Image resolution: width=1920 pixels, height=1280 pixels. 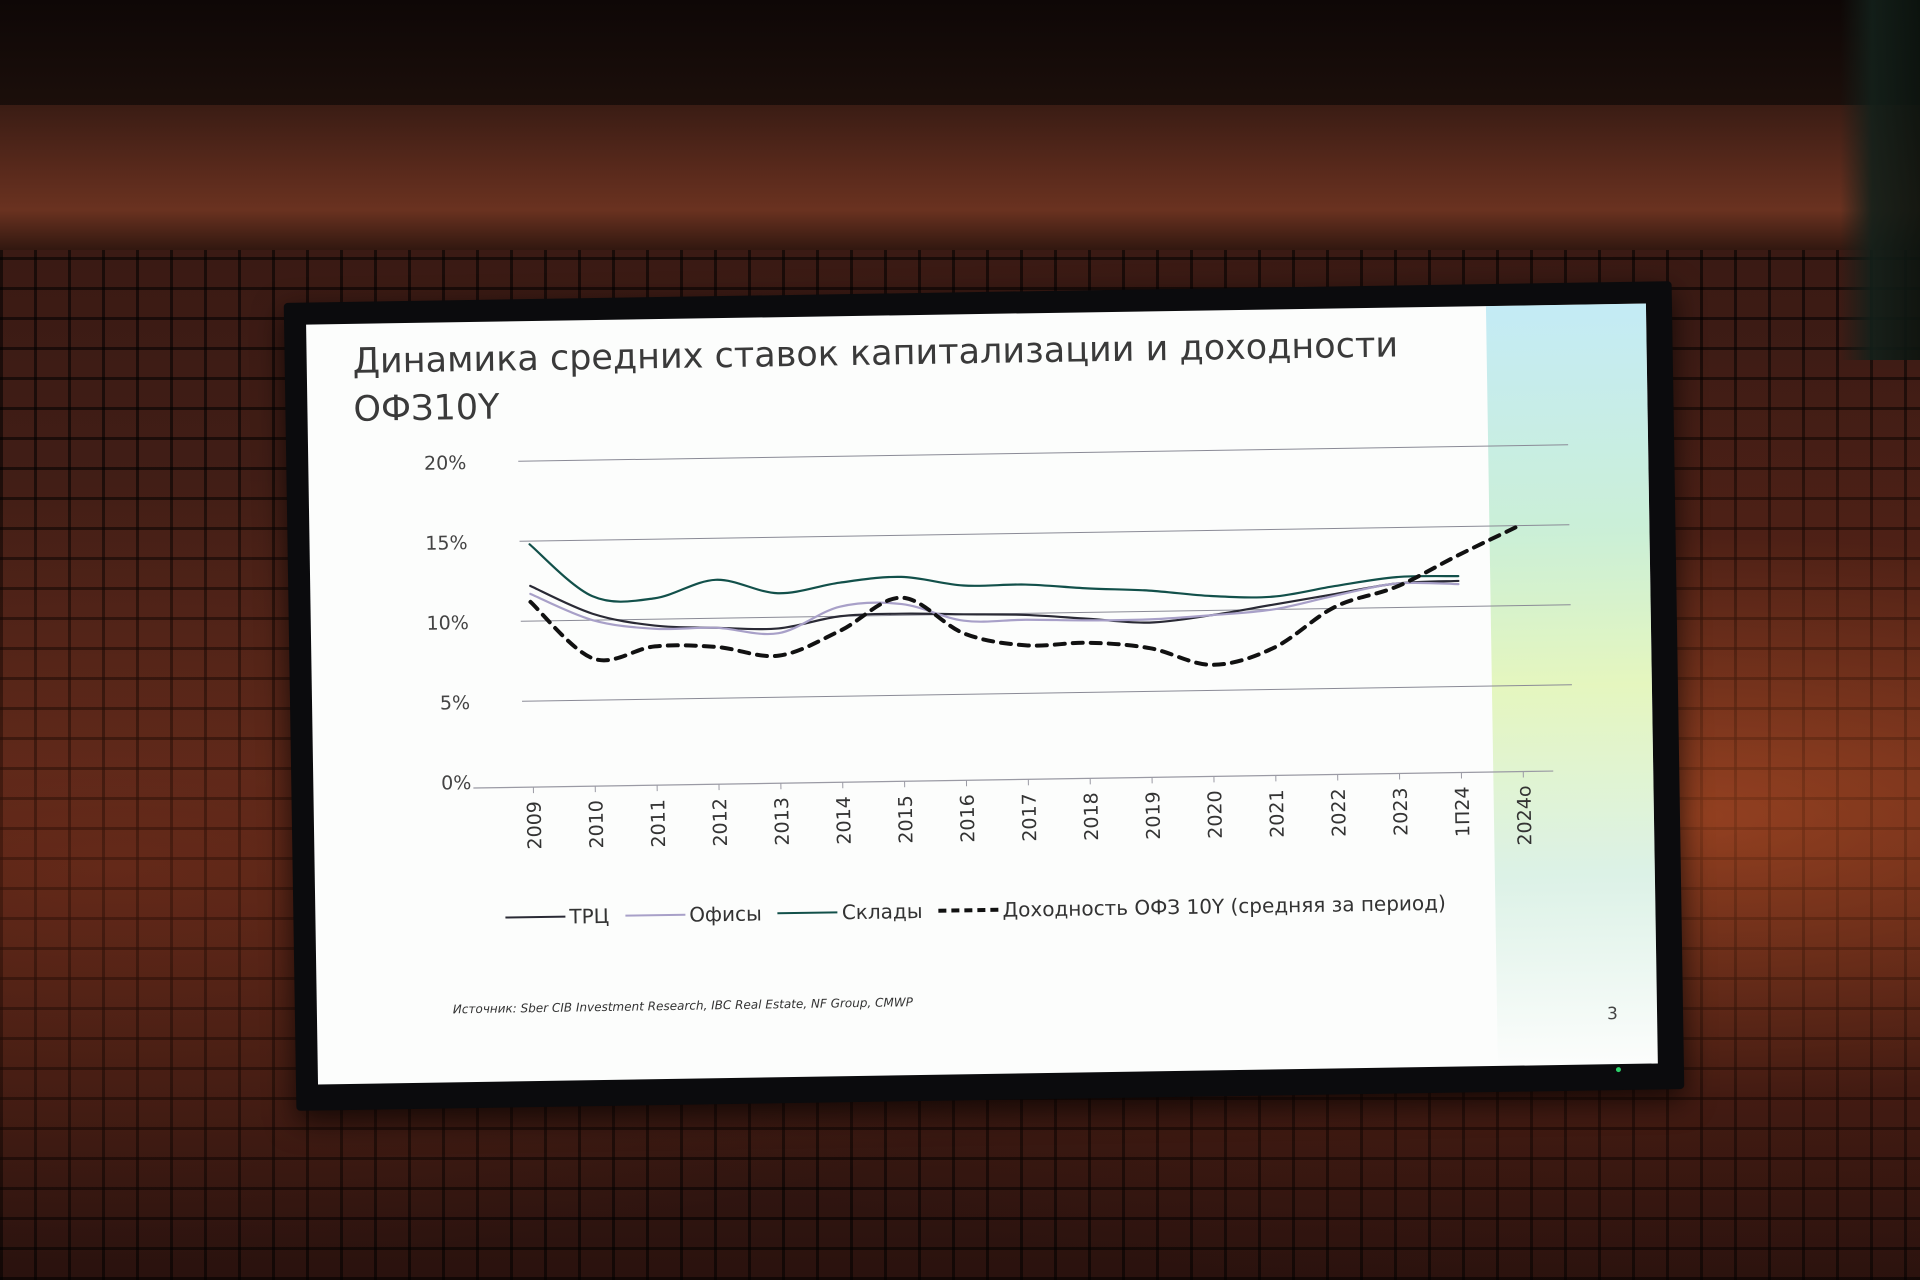 What do you see at coordinates (1880, 180) in the screenshot?
I see `plant` at bounding box center [1880, 180].